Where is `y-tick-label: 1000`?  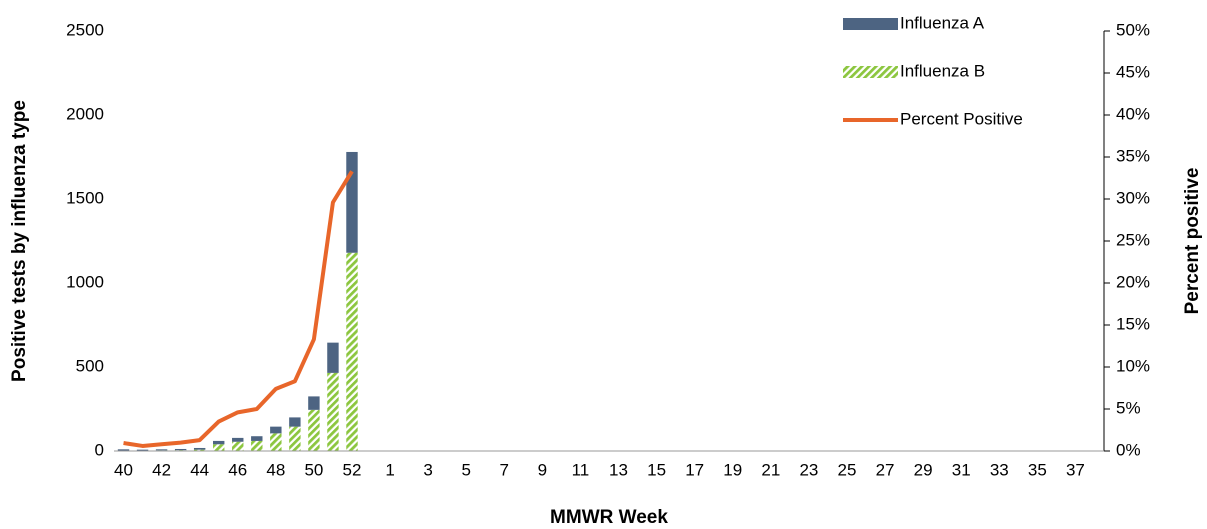
y-tick-label: 1000 is located at coordinates (85, 281).